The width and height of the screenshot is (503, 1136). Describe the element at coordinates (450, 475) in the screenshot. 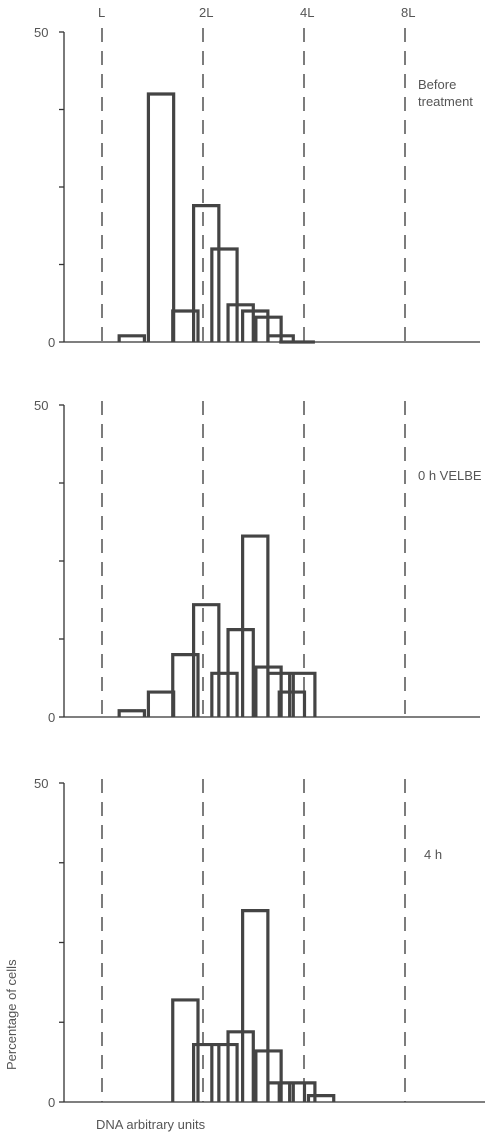

I see `panel-label: 0 h VELBE` at that location.